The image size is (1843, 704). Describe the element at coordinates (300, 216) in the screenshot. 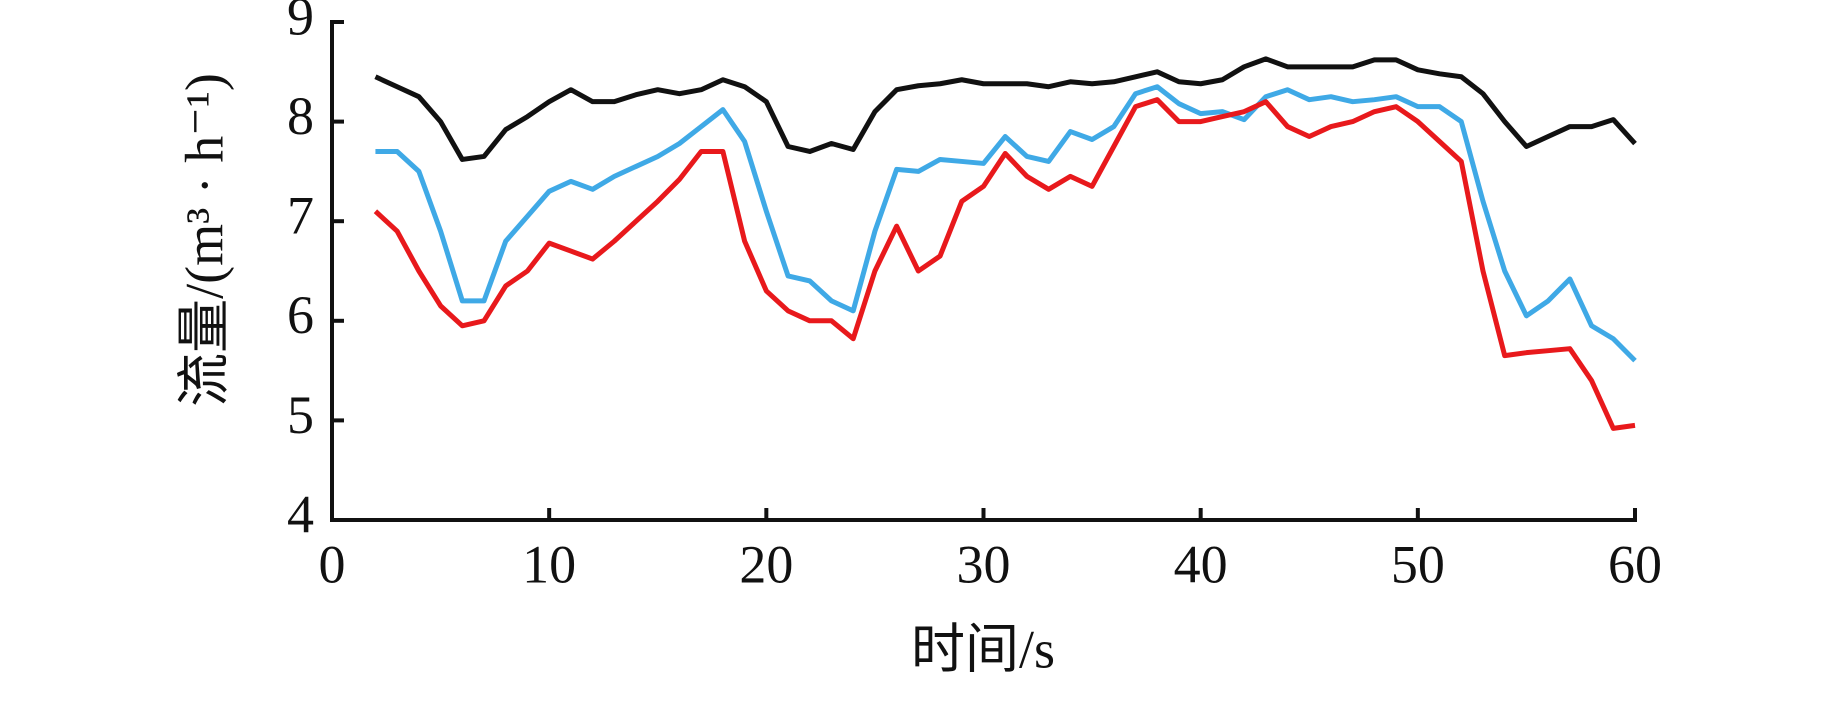

I see `y-tick-label: 7` at that location.